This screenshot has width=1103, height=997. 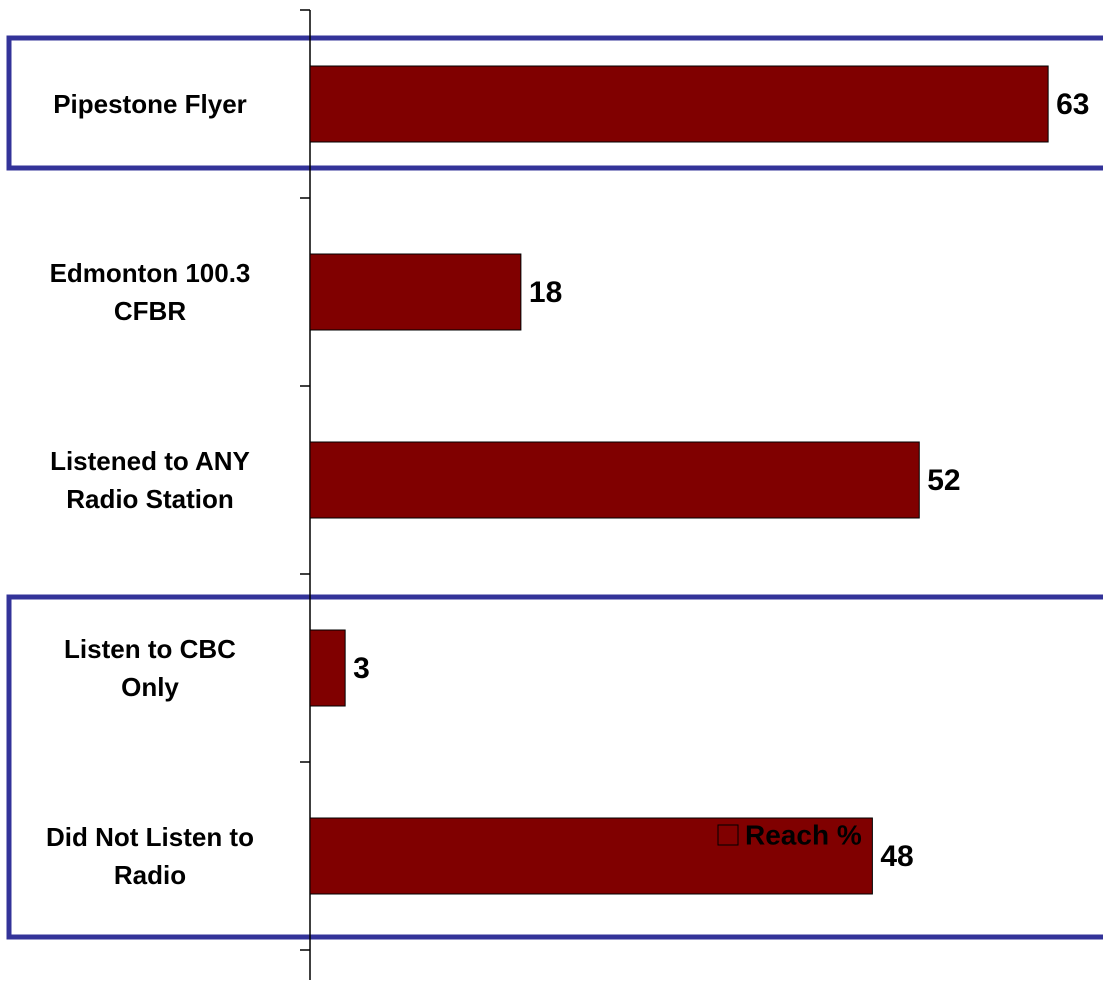 What do you see at coordinates (361, 668) in the screenshot?
I see `data-label: 3` at bounding box center [361, 668].